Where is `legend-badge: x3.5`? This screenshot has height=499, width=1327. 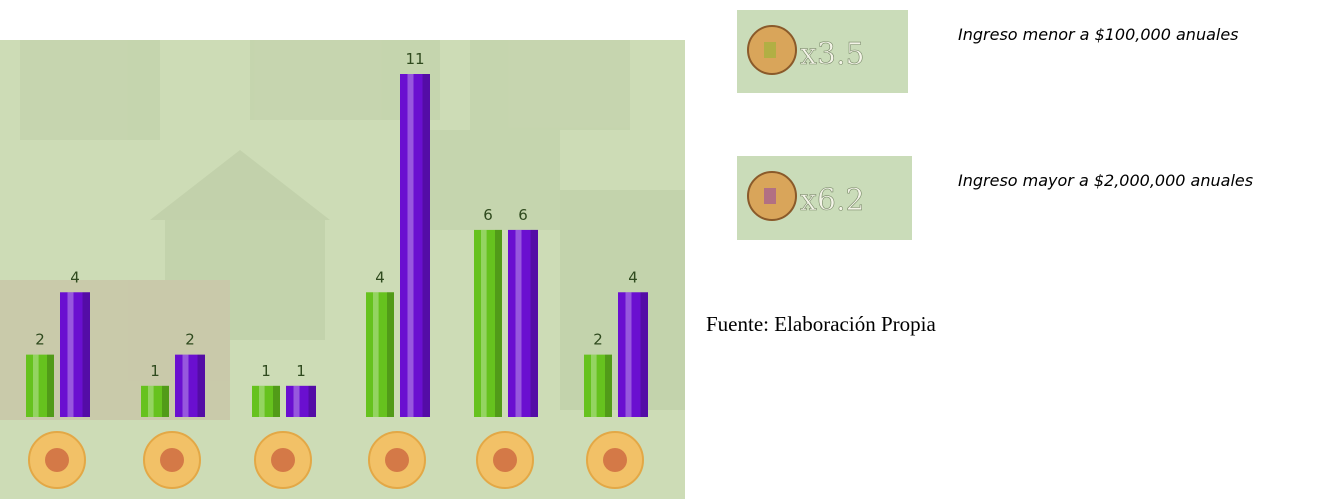 legend-badge: x3.5 is located at coordinates (832, 54).